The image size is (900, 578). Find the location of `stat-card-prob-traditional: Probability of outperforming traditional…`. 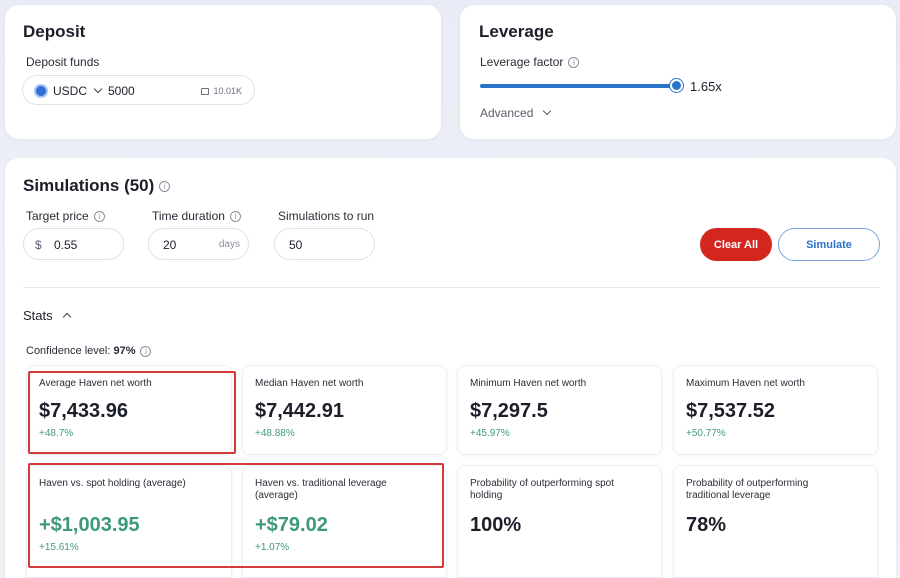

stat-card-prob-traditional: Probability of outperforming traditional… is located at coordinates (775, 521).